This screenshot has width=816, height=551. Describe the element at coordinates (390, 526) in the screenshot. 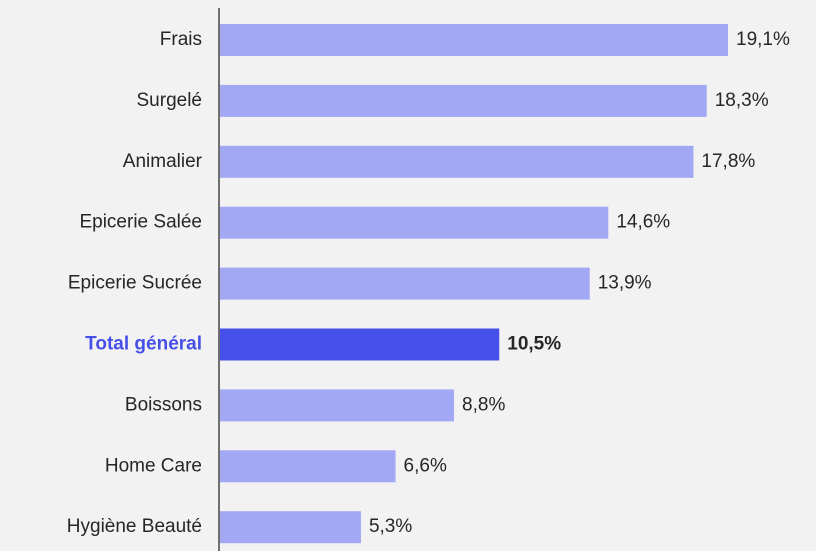

I see `value-label: 5,3%` at that location.